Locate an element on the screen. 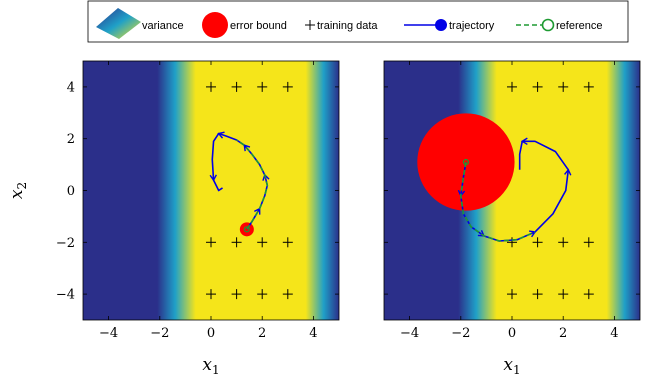 The image size is (649, 382). legend-entry-error-bound: error bound is located at coordinates (244, 25).